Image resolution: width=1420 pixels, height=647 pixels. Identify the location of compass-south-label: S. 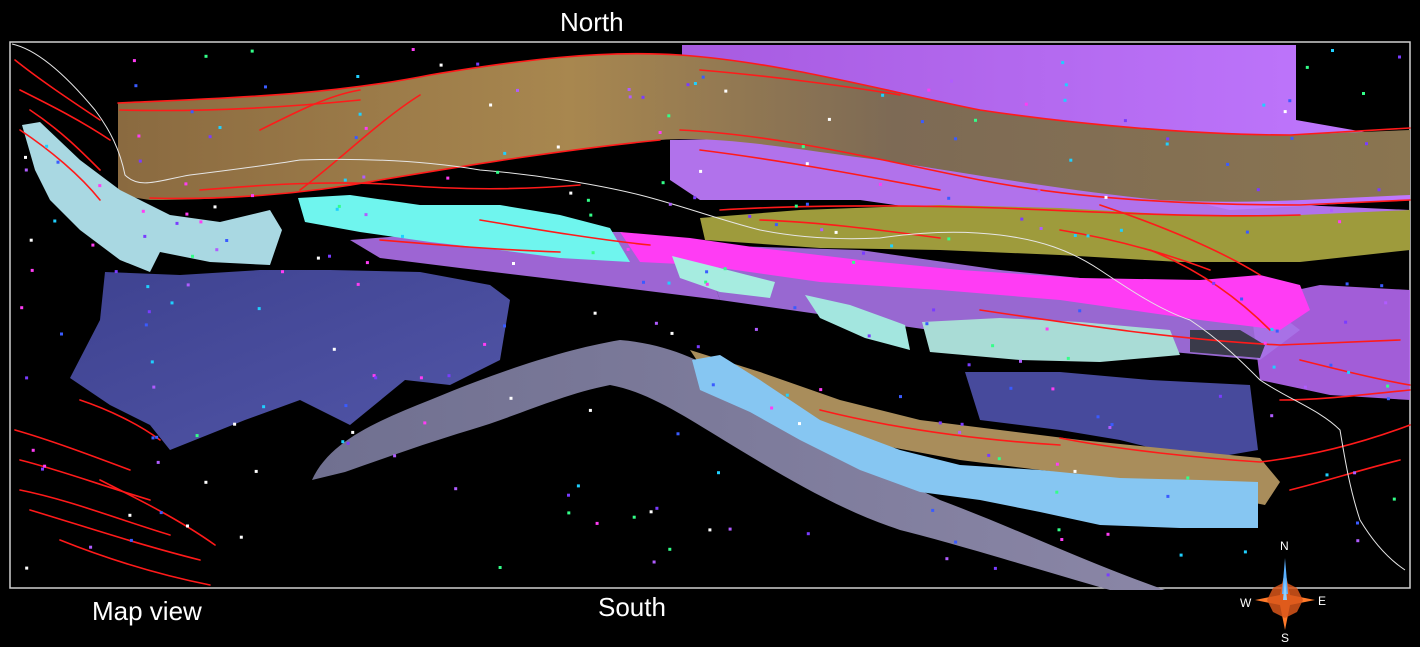
(1285, 638).